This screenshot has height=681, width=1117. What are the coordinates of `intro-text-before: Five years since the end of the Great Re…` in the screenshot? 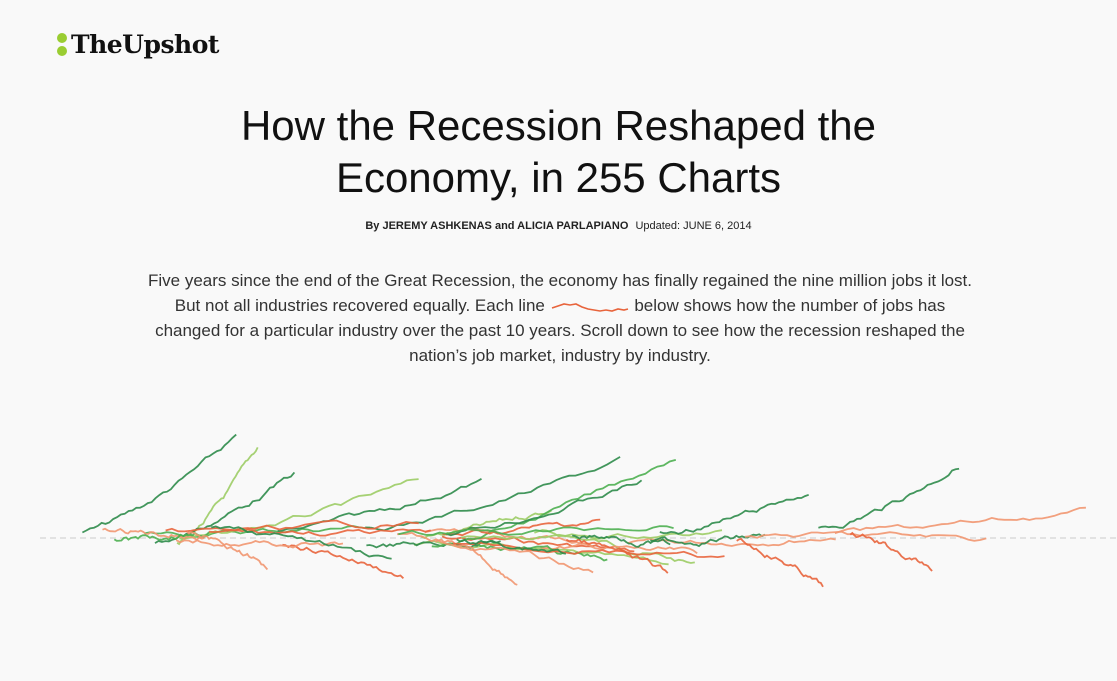 It's located at (560, 293).